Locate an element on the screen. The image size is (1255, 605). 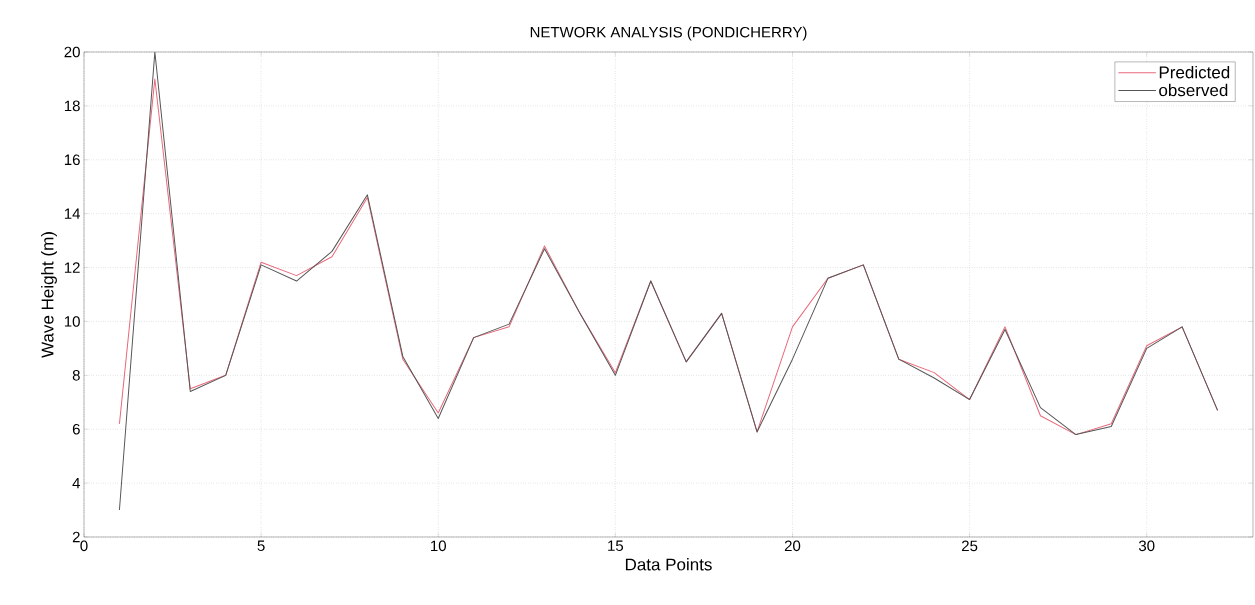
legend-label: observed is located at coordinates (1193, 90).